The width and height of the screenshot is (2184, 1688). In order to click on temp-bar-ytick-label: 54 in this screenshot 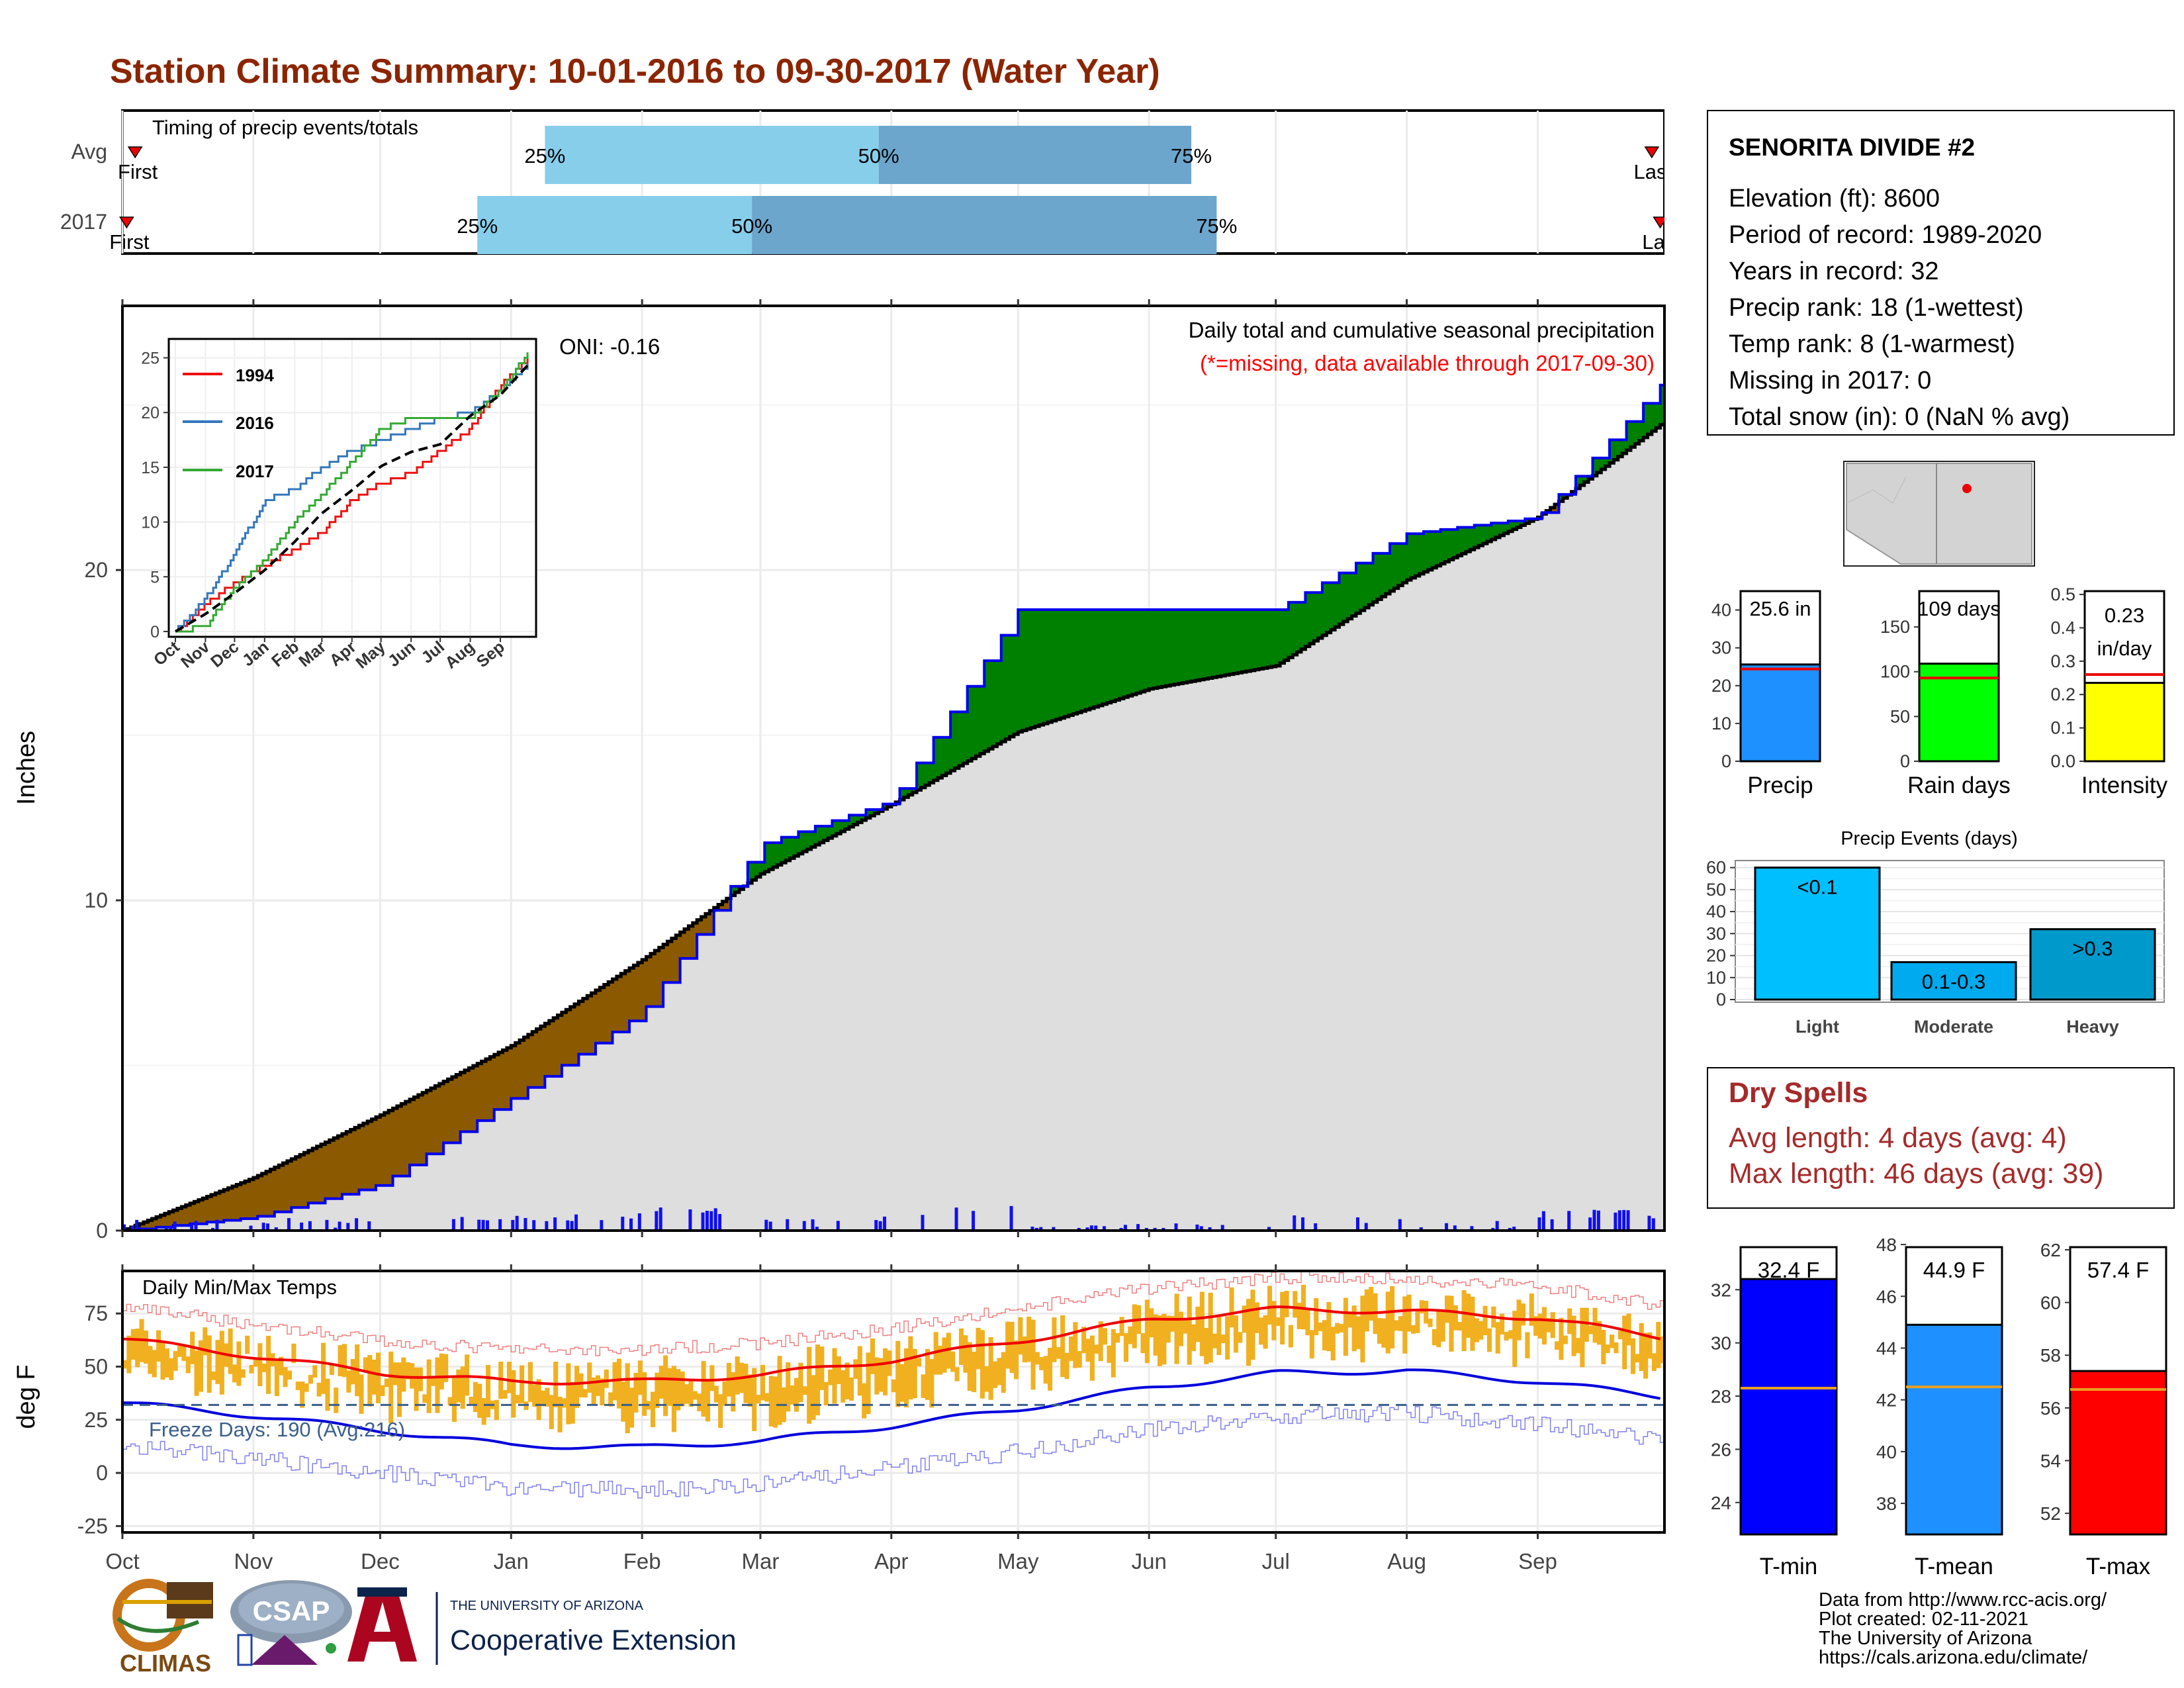, I will do `click(2050, 1461)`.